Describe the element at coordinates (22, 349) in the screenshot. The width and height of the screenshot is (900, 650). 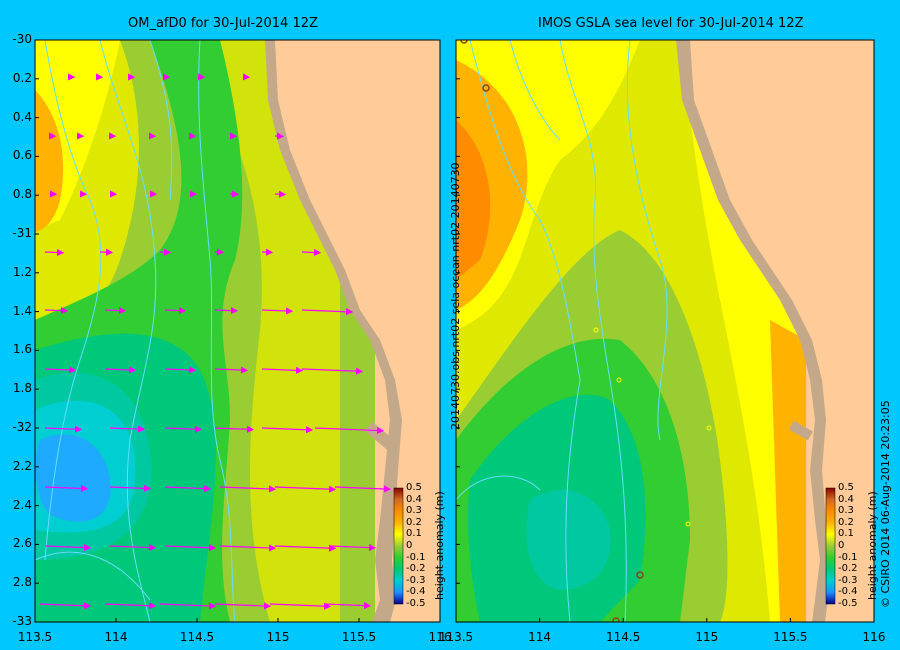
I see `y-tick-label: 1.6` at that location.